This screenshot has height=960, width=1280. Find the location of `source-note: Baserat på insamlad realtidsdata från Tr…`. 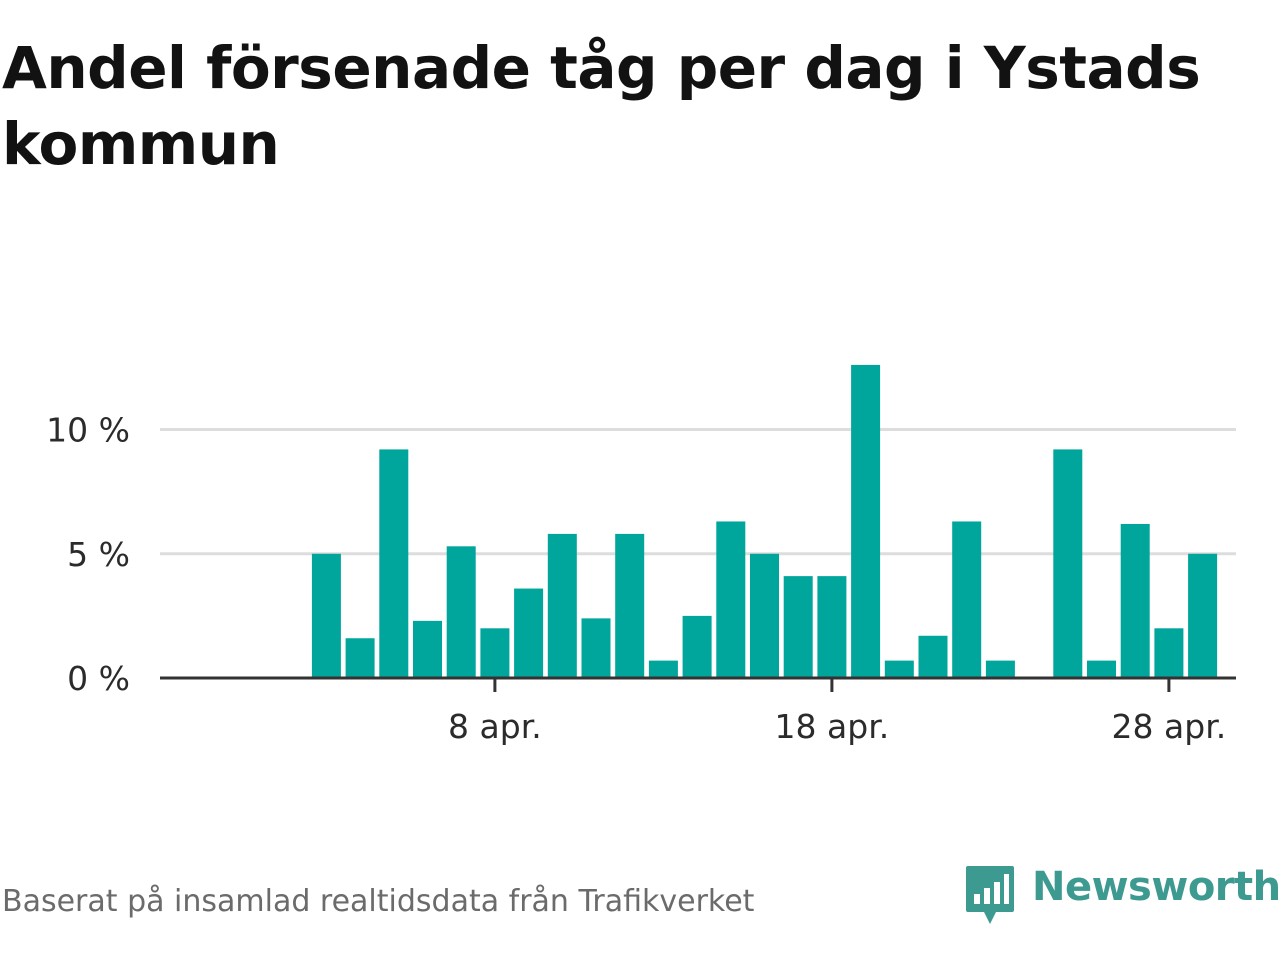

source-note: Baserat på insamlad realtidsdata från Tr… is located at coordinates (378, 901).